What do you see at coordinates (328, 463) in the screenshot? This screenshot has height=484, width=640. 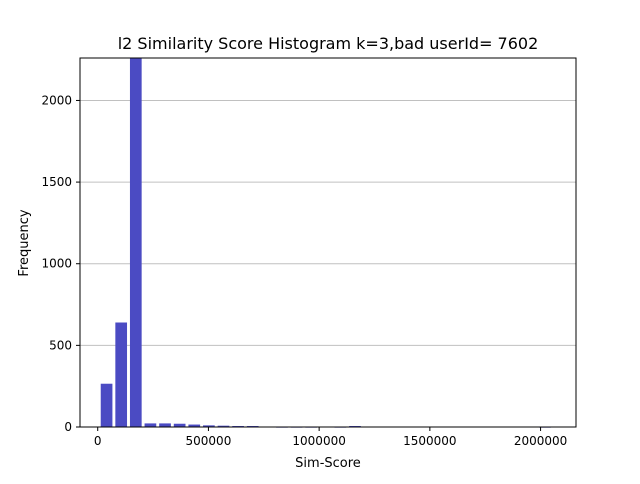 I see `x-axis-label: Sim-Score` at bounding box center [328, 463].